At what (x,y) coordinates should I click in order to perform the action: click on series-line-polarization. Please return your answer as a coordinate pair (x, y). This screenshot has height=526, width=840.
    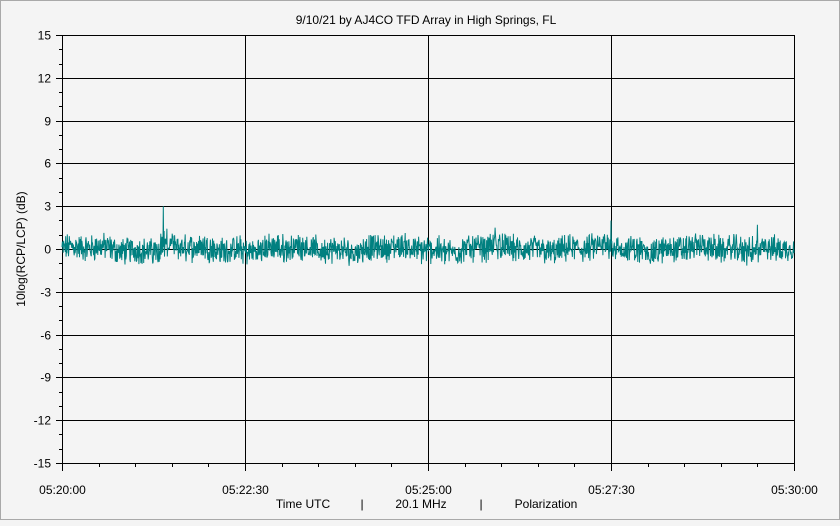
    Looking at the image, I should click on (428, 236).